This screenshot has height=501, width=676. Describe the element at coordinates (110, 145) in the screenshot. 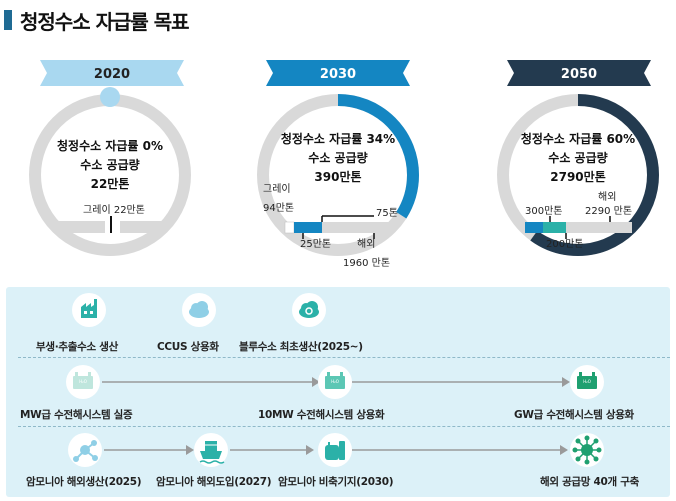

I see `ratio-label-2020: 청정수소 자급률 0%` at that location.